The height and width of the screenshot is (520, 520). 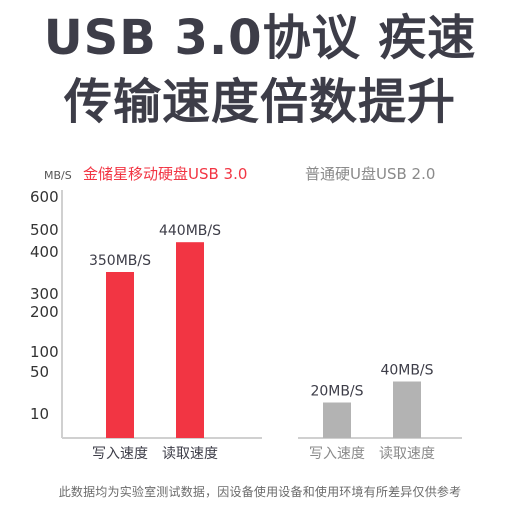 What do you see at coordinates (120, 261) in the screenshot?
I see `data-label: 350MB/S` at bounding box center [120, 261].